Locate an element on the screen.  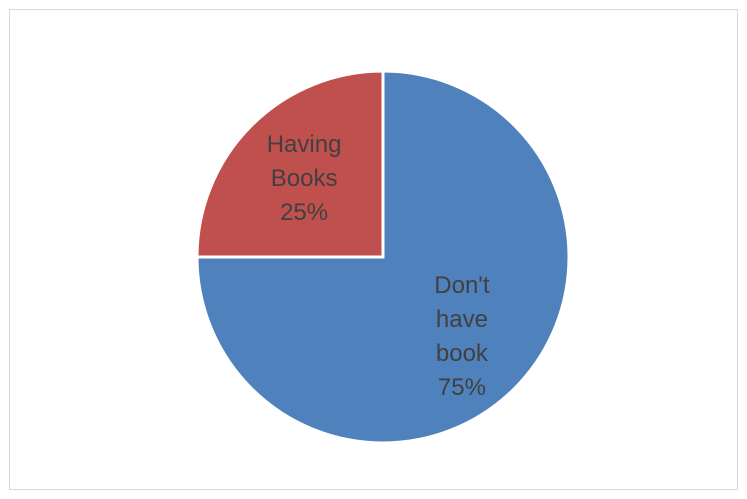
pie-slice-having-books is located at coordinates (290, 164).